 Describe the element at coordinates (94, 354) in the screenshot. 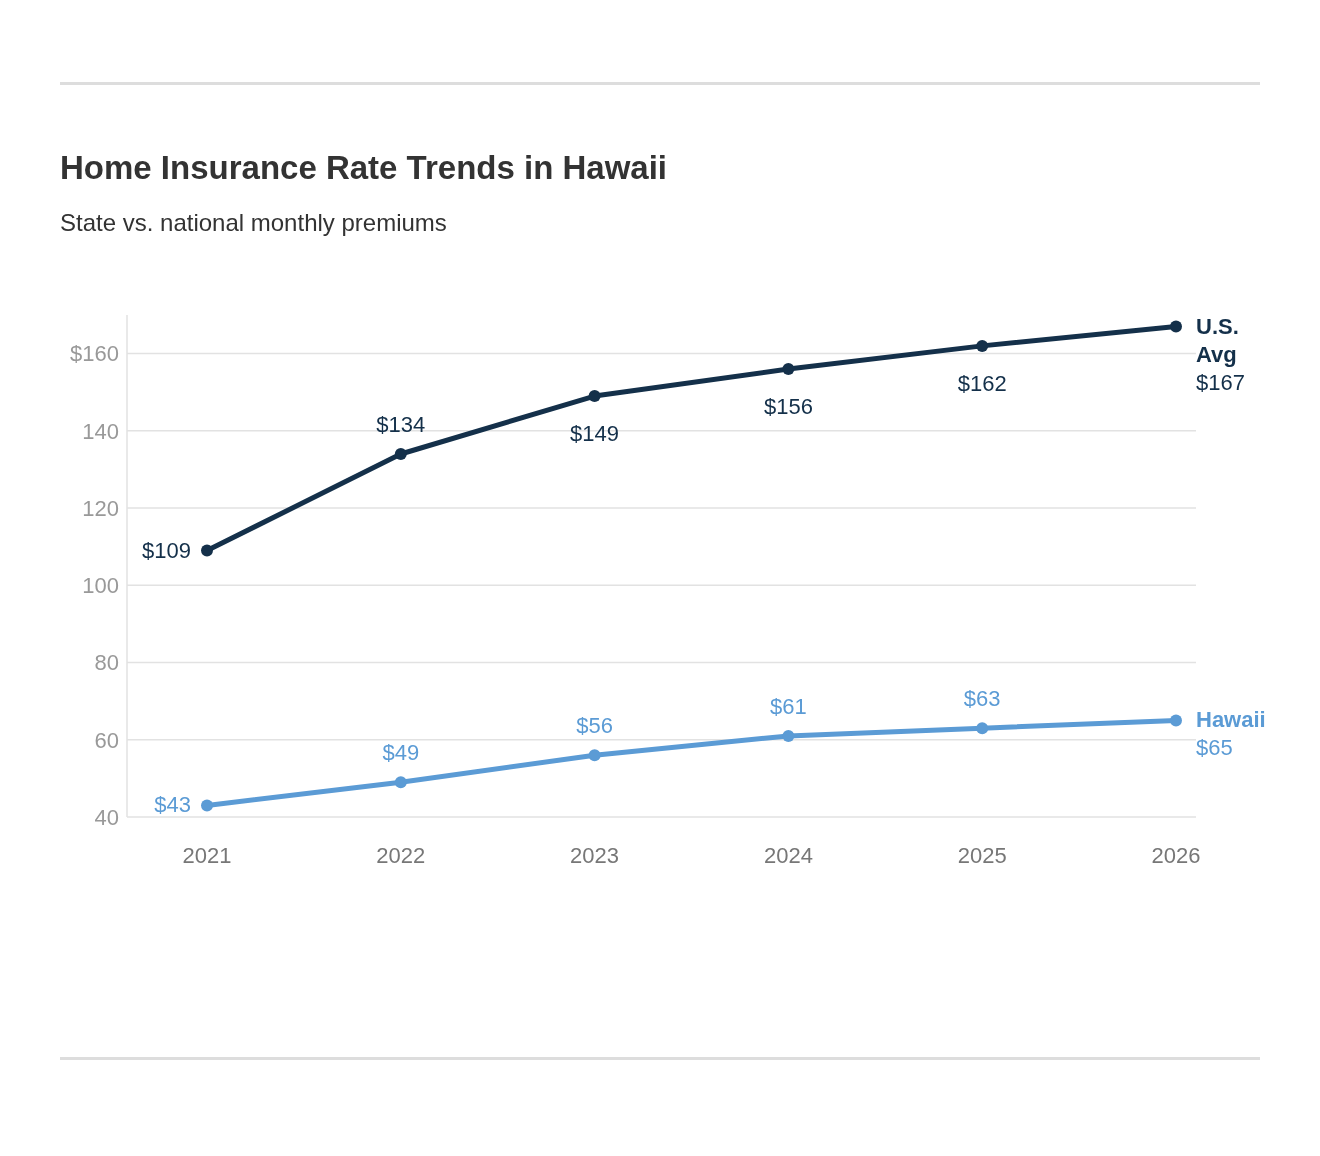

I see `y-tick-label: $160` at that location.